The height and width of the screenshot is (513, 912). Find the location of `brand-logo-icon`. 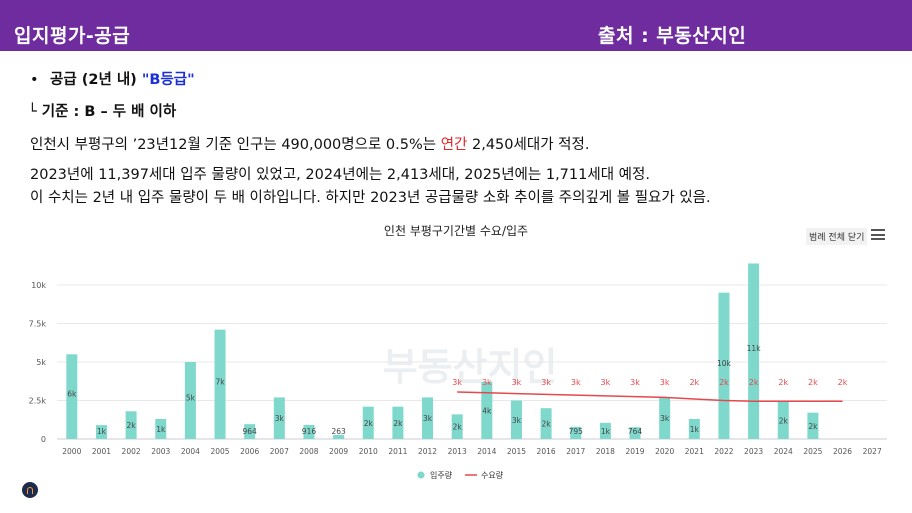

brand-logo-icon is located at coordinates (30, 490).